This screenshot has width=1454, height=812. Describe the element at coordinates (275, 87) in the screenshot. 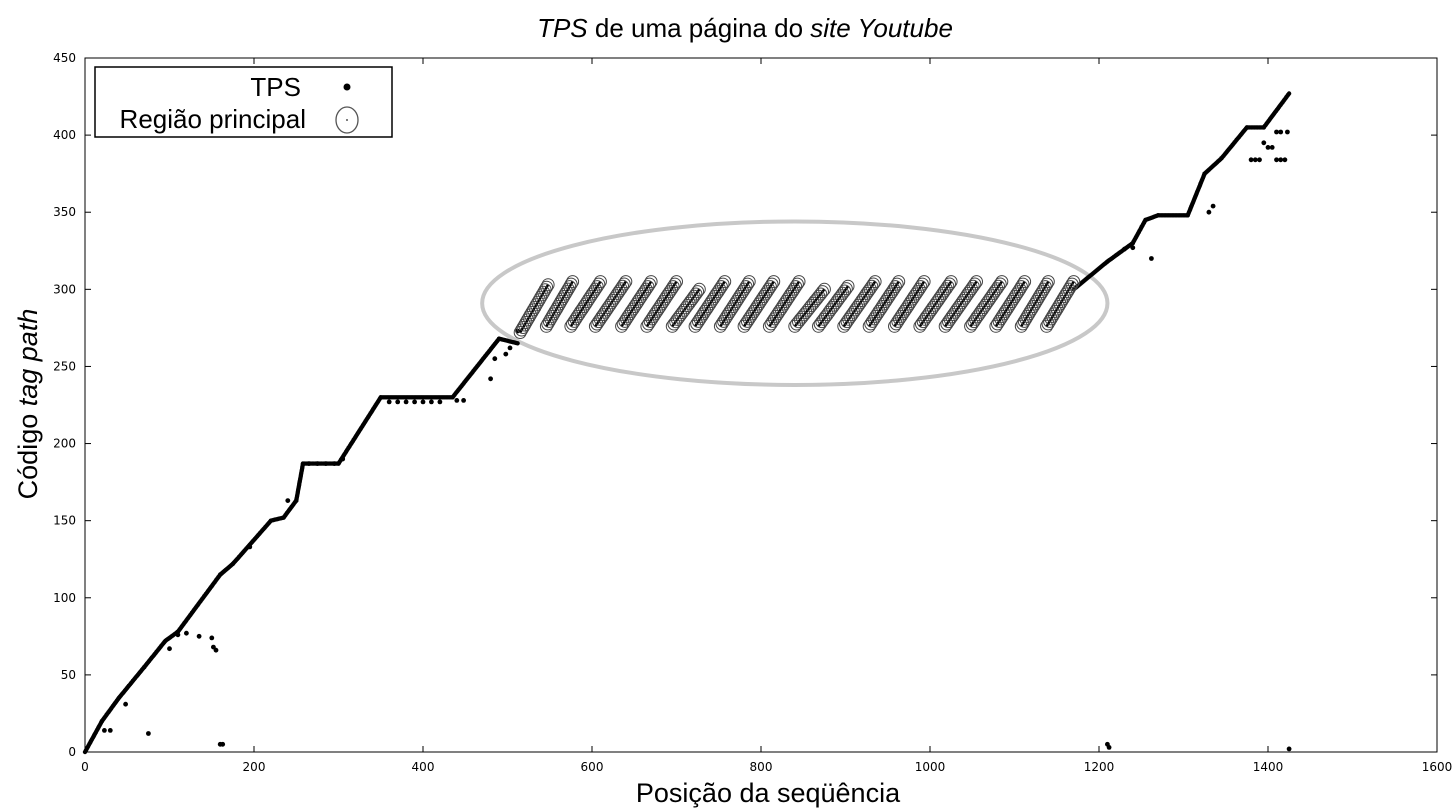

I see `legend-label-tps: TPS` at that location.